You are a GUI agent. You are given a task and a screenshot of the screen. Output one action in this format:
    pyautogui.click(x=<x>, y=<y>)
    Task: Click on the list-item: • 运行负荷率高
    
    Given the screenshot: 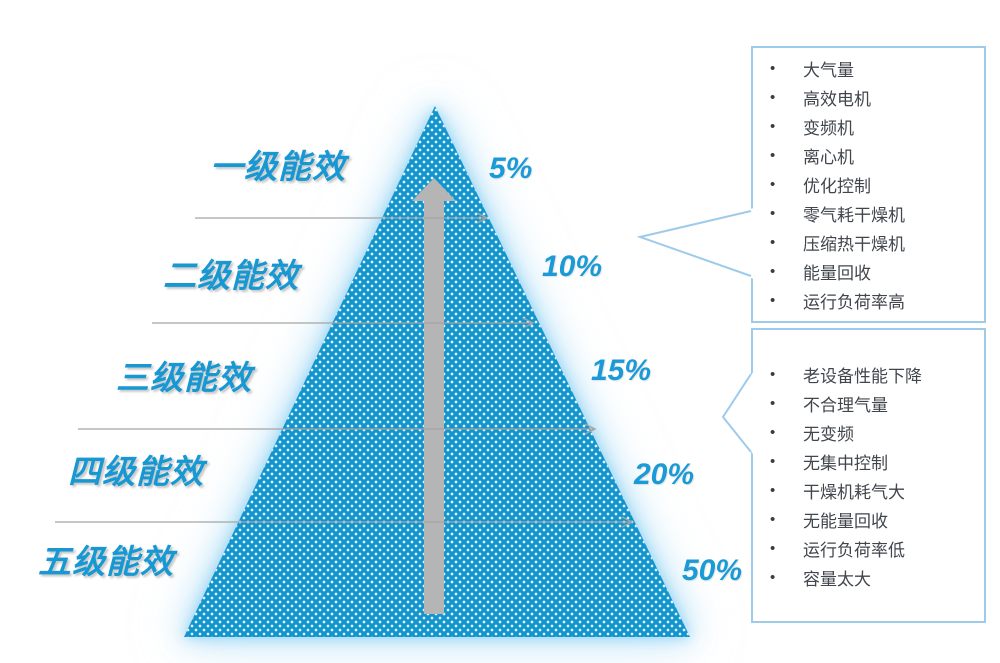 What is the action you would take?
    pyautogui.click(x=877, y=300)
    